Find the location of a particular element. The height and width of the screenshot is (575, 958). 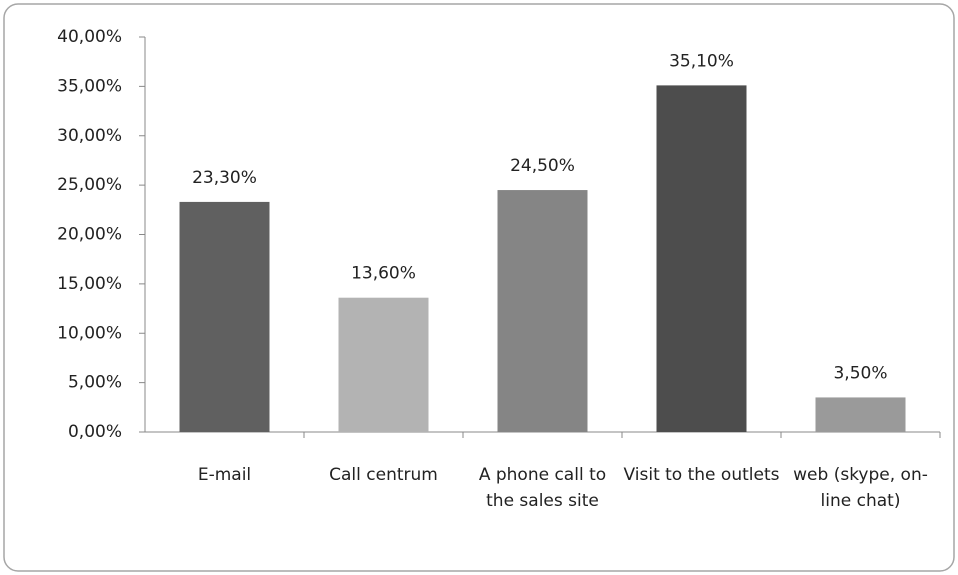

value-label: 35,10% is located at coordinates (701, 61).